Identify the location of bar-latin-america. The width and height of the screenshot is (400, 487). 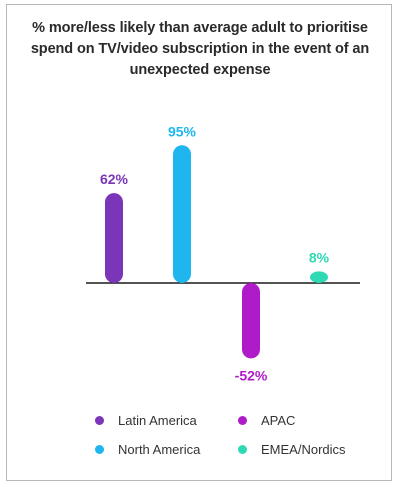
(114, 238).